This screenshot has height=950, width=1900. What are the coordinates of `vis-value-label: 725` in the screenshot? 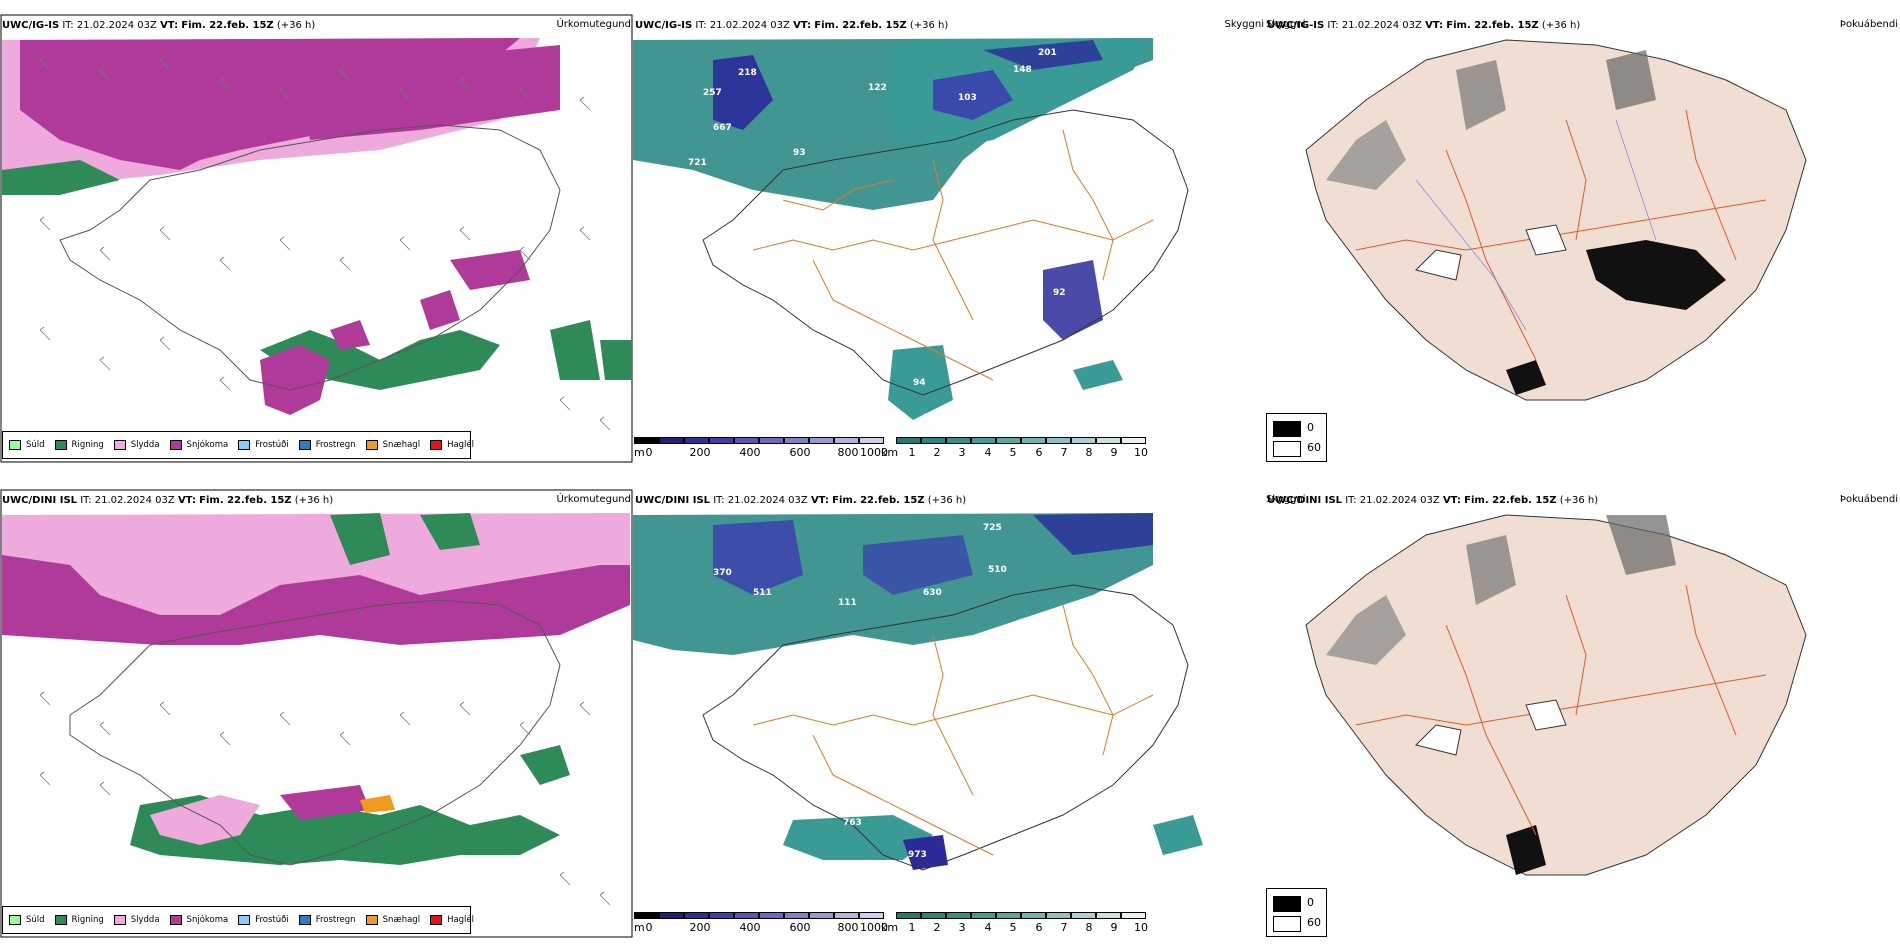 It's located at (992, 528).